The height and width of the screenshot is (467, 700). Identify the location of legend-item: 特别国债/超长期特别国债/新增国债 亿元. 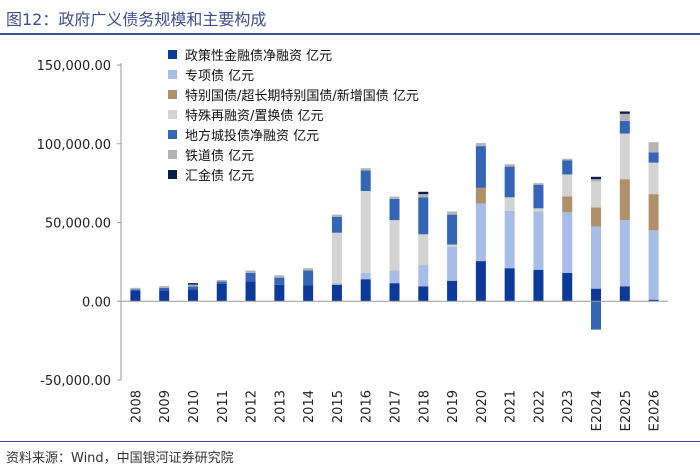
(293, 94).